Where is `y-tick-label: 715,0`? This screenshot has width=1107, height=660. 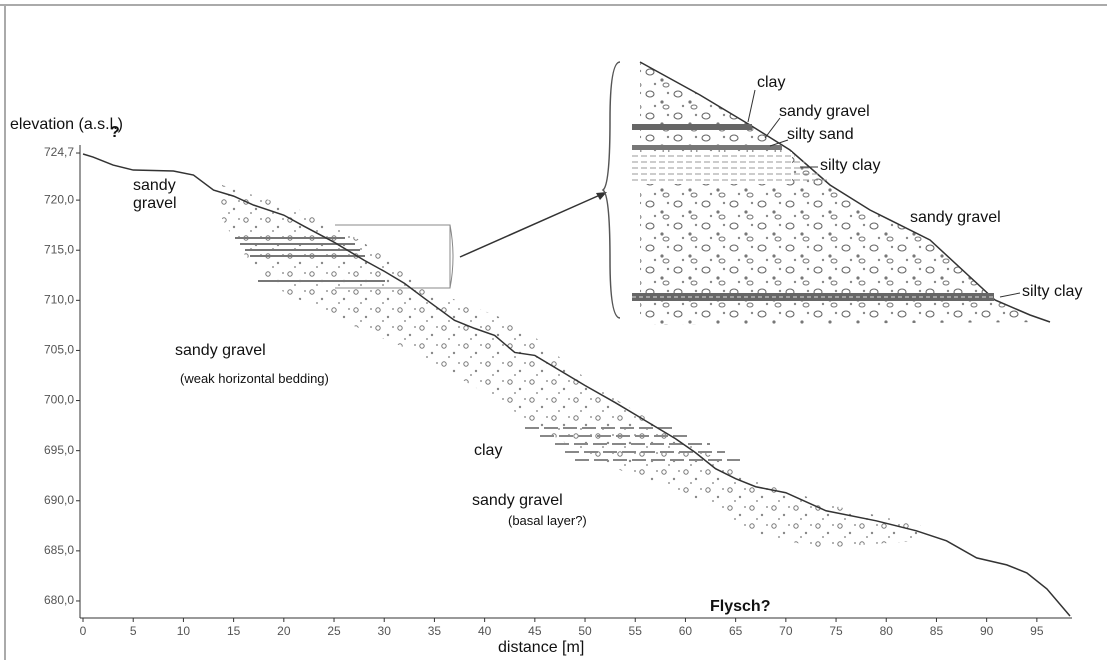 y-tick-label: 715,0 is located at coordinates (59, 249).